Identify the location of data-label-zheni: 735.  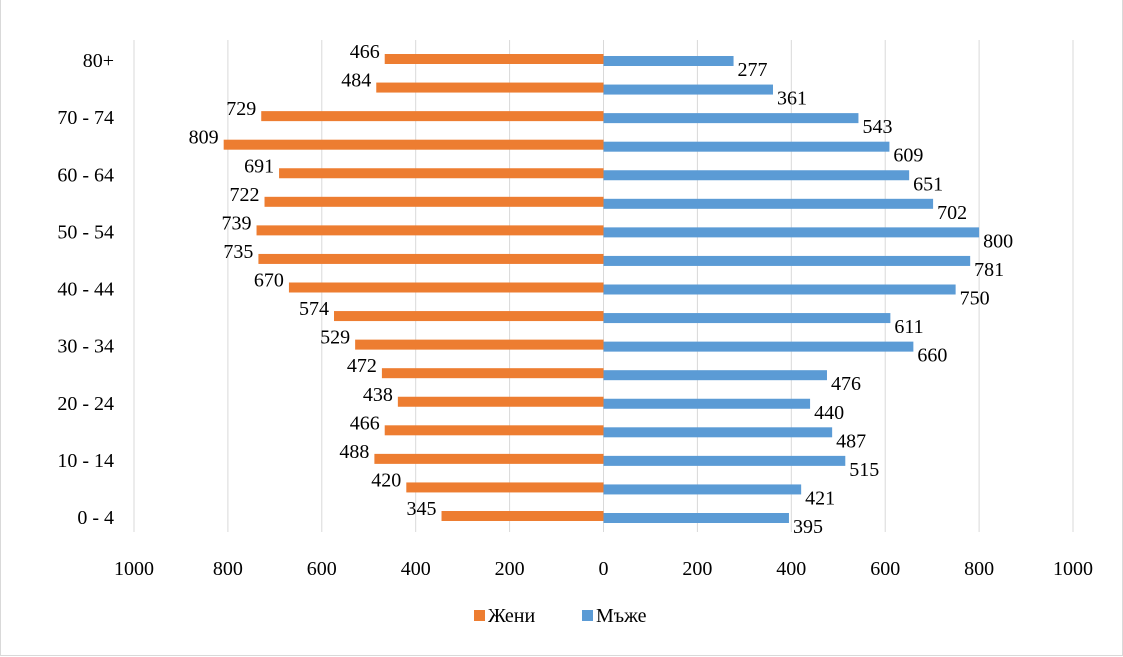
(238, 252).